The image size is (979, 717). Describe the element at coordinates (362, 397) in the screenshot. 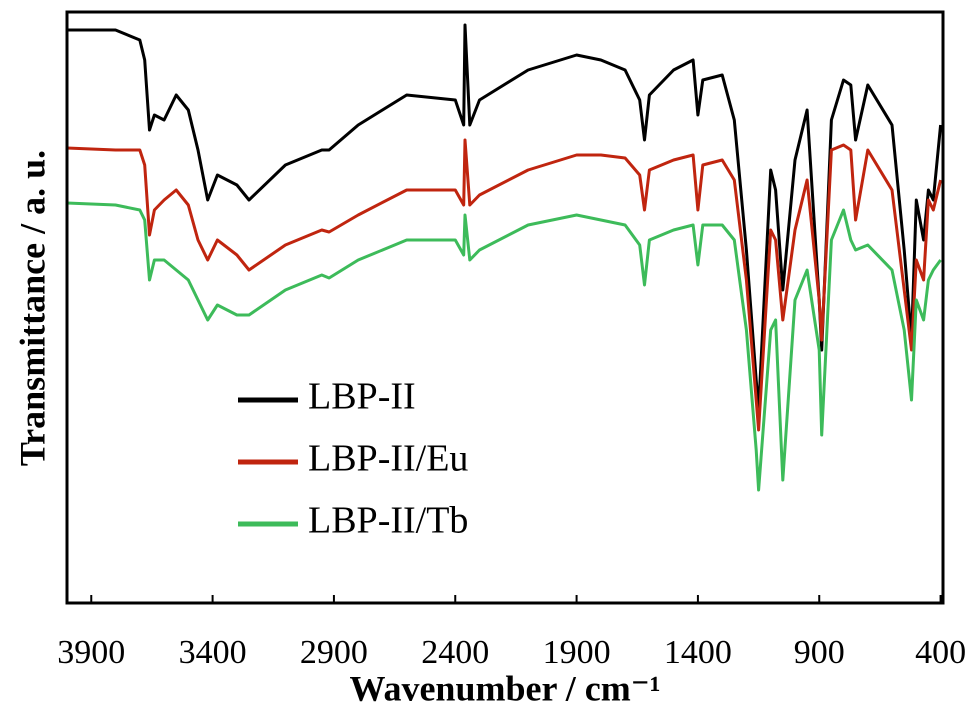

I see `legend-label: LBP-II` at that location.